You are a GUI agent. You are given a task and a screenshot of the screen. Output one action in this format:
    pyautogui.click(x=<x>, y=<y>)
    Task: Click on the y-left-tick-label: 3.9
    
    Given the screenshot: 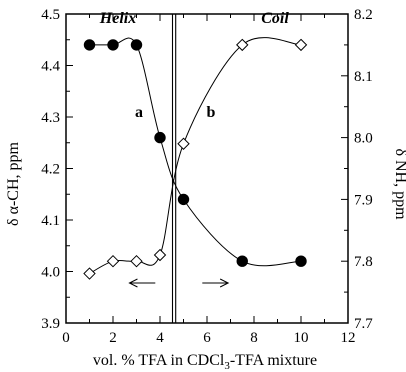 What is the action you would take?
    pyautogui.click(x=50, y=324)
    